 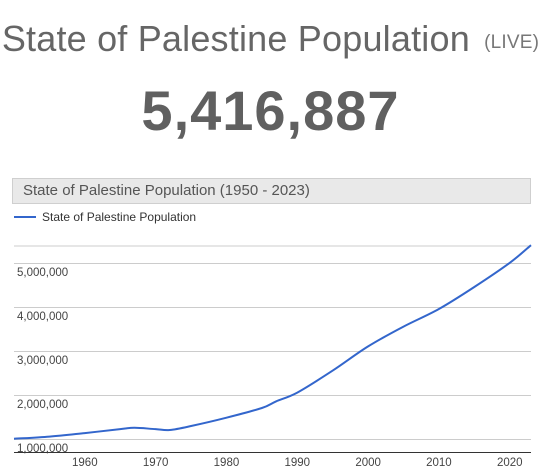 What do you see at coordinates (42, 449) in the screenshot?
I see `y-tick-label: 1,000,000` at bounding box center [42, 449].